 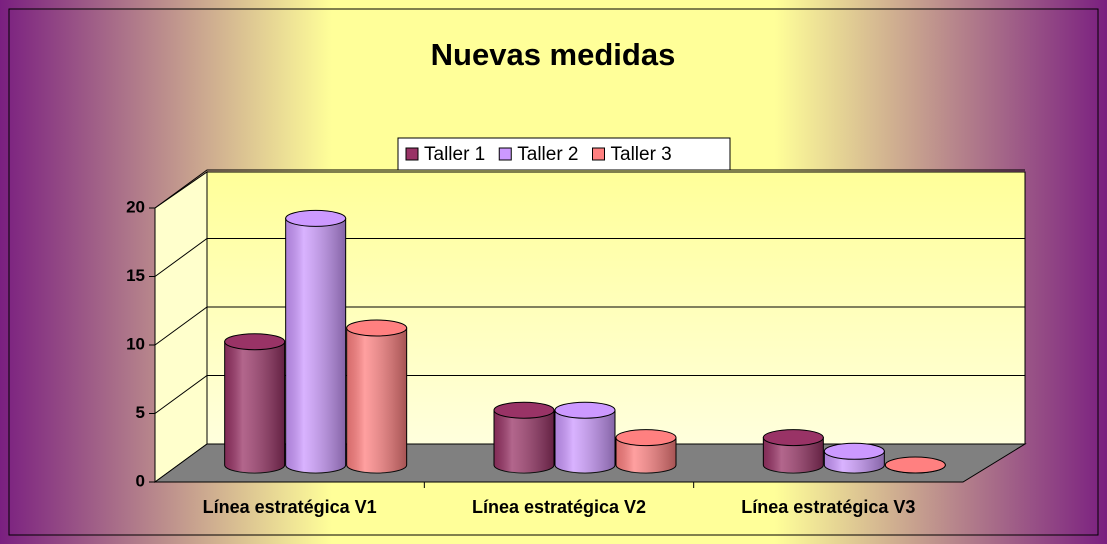 What do you see at coordinates (140, 412) in the screenshot?
I see `y-tick-label: 5` at bounding box center [140, 412].